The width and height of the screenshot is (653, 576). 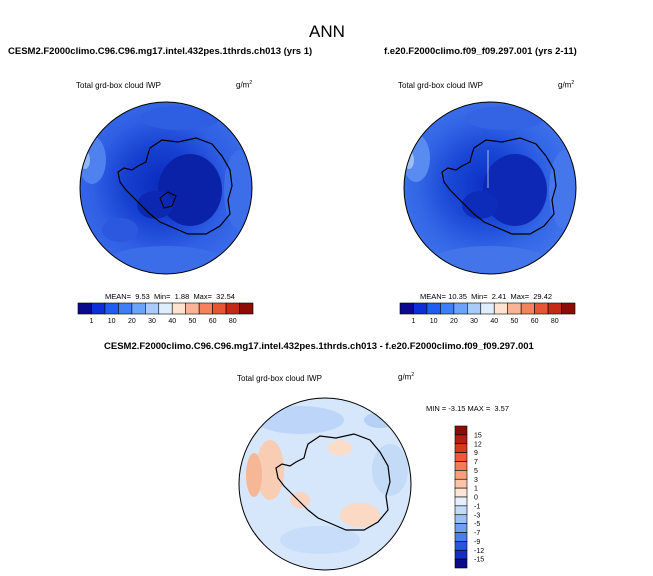 What do you see at coordinates (478, 444) in the screenshot?
I see `colorbar-tick-label: 12` at bounding box center [478, 444].